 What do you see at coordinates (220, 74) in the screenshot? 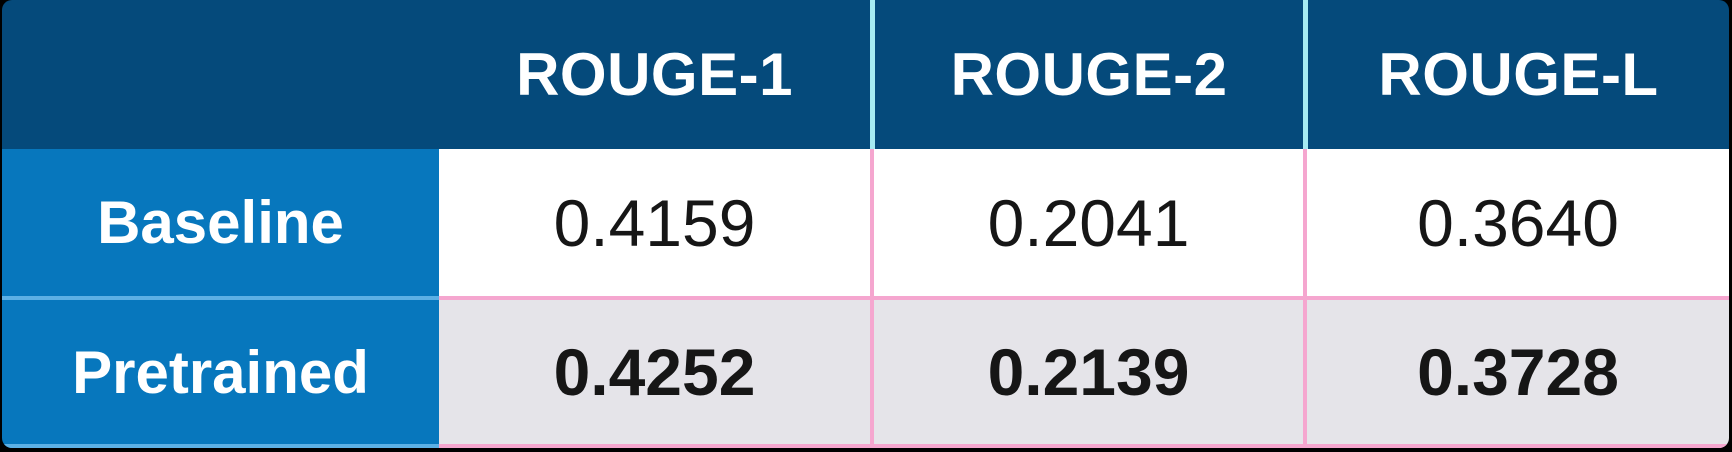
I see `header-corner-cell` at bounding box center [220, 74].